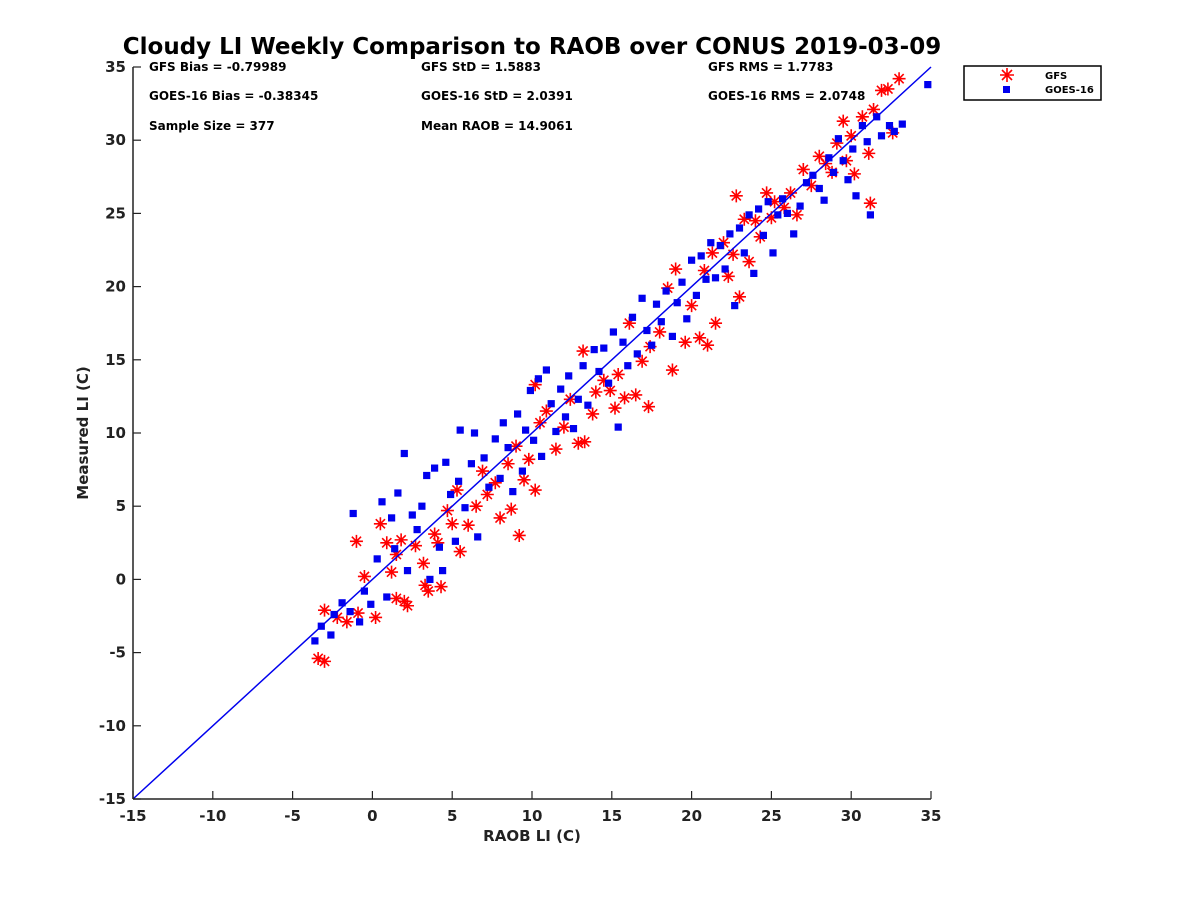 This screenshot has height=900, width=1200. Describe the element at coordinates (212, 126) in the screenshot. I see `stat-sample-size: Sample Size = 377` at that location.